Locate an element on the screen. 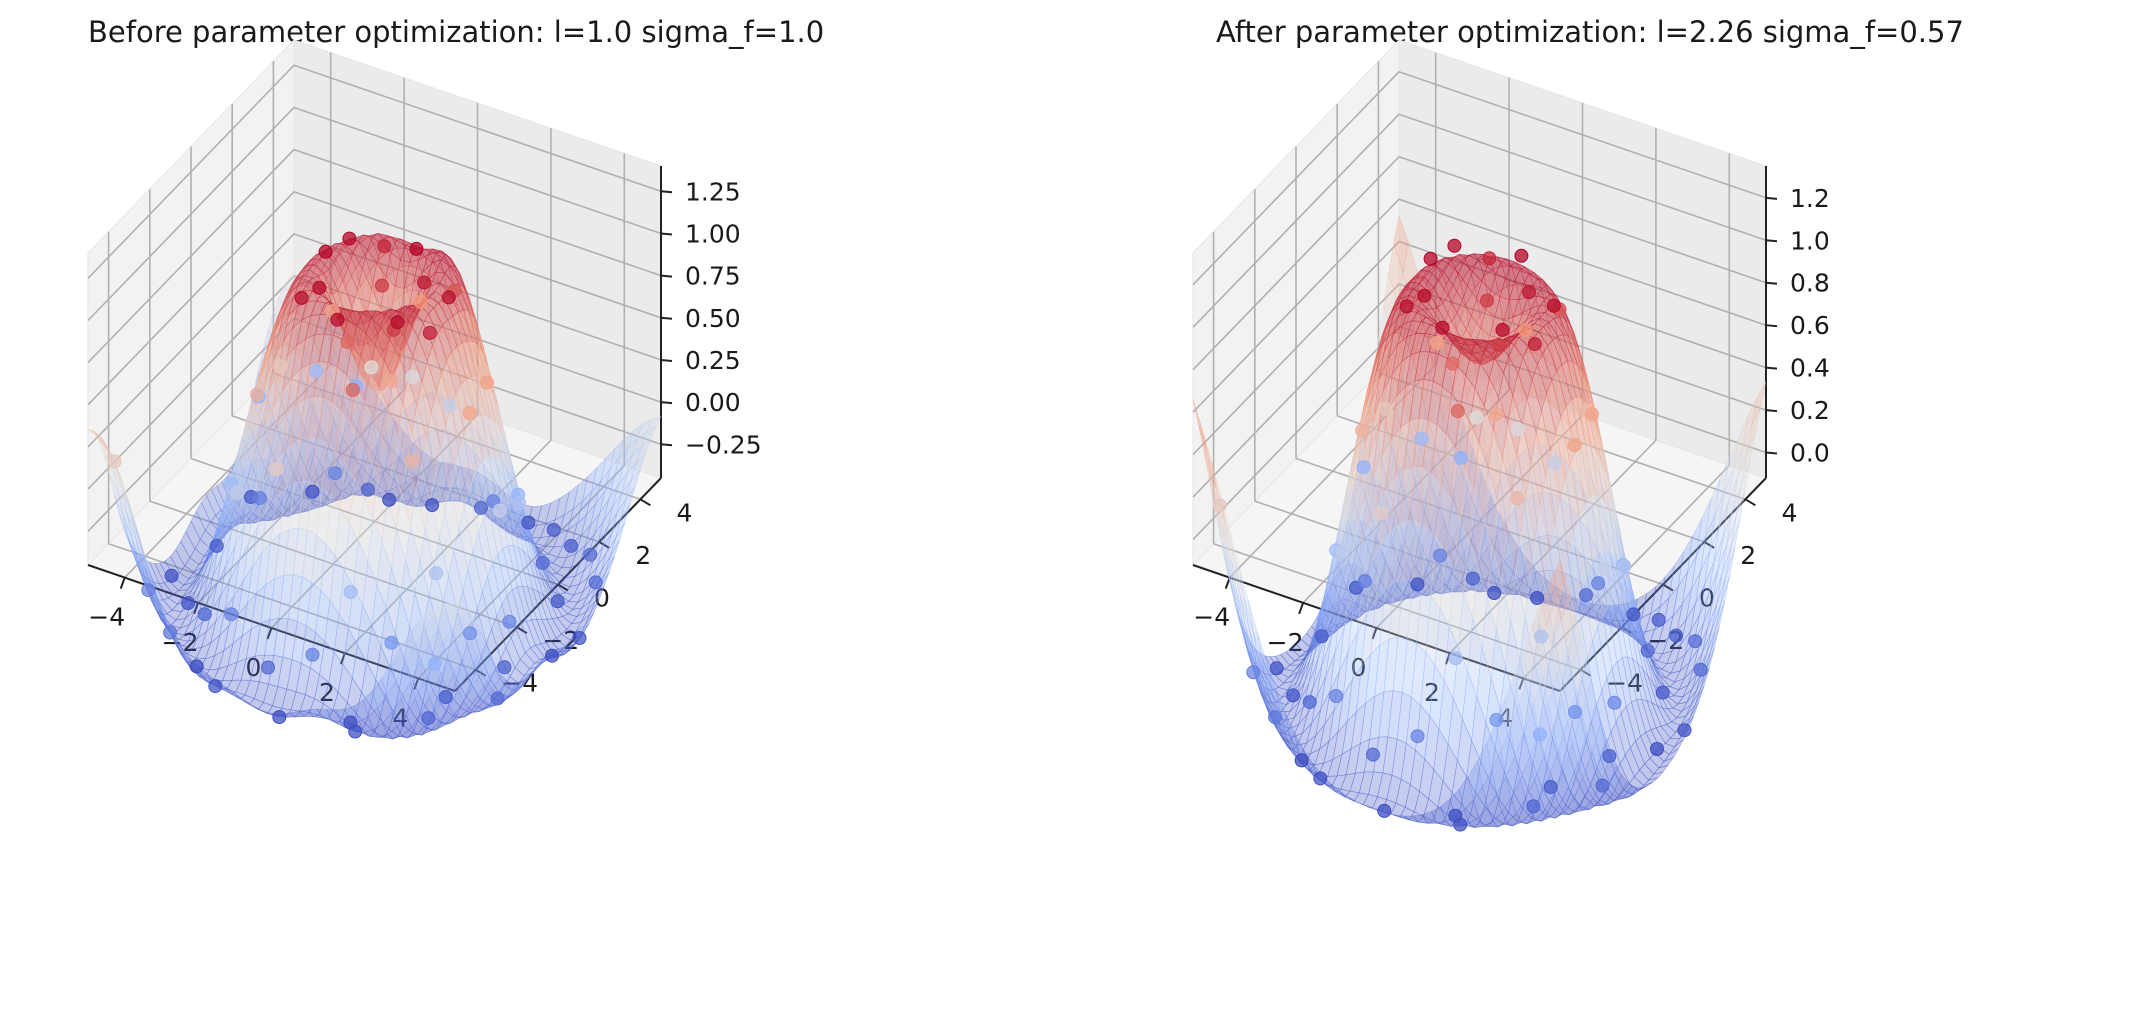  y-tick-label: 4 is located at coordinates (684, 512).